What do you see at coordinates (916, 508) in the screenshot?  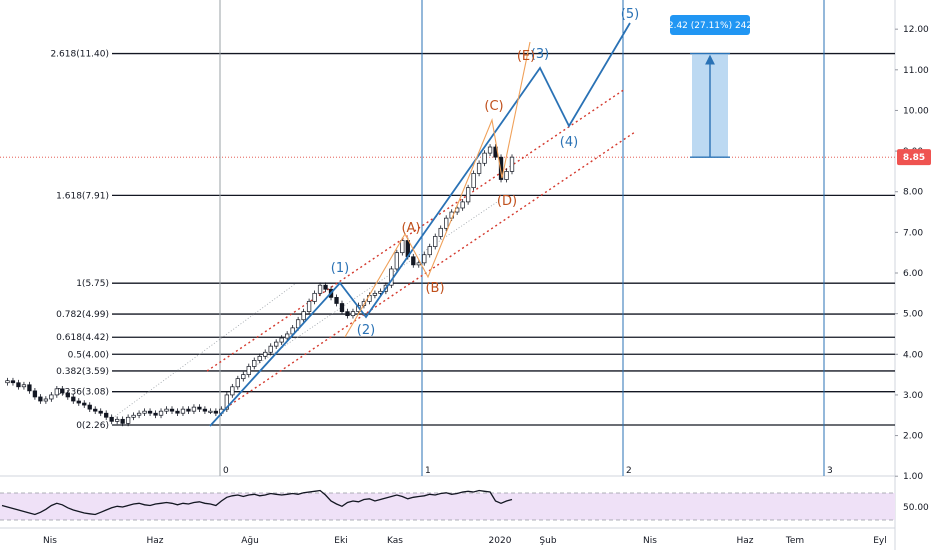 I see `rsi-axis-label: 50.00` at bounding box center [916, 508].